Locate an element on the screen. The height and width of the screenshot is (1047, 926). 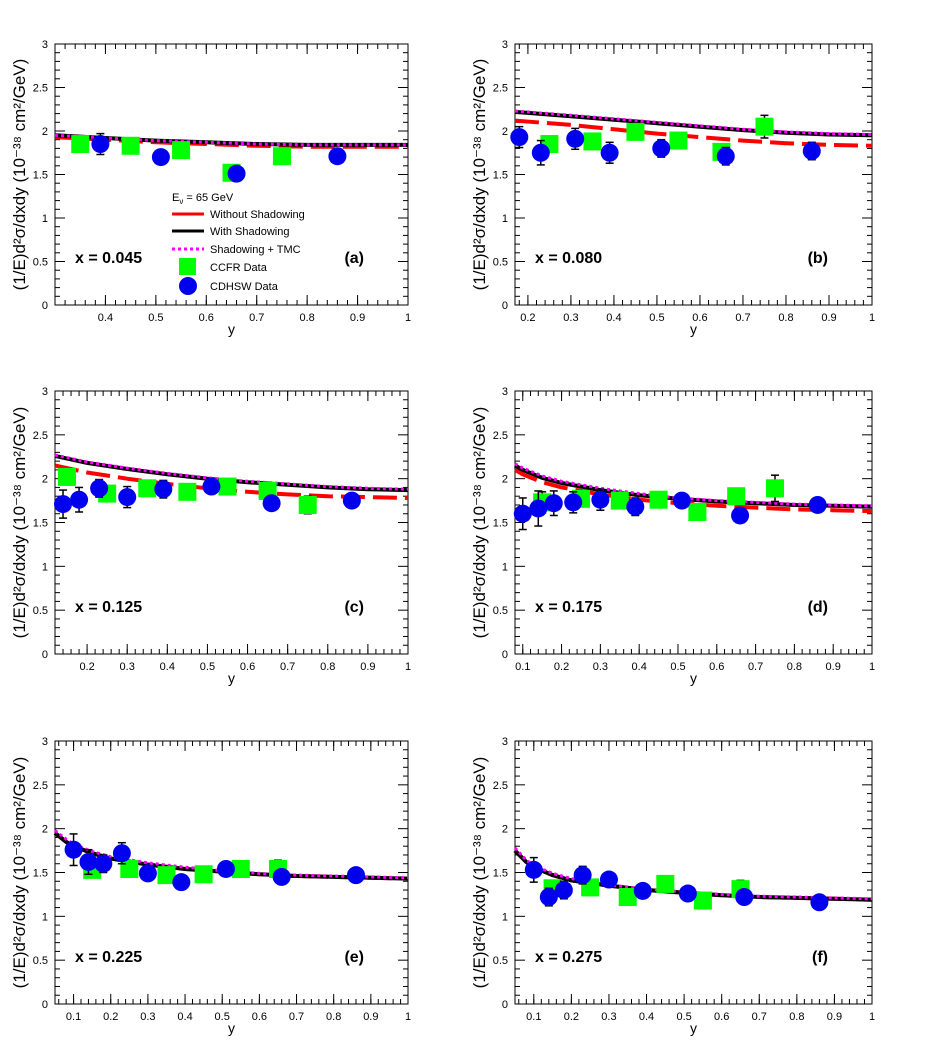
y-tick-label: 0.5 is located at coordinates (500, 263).